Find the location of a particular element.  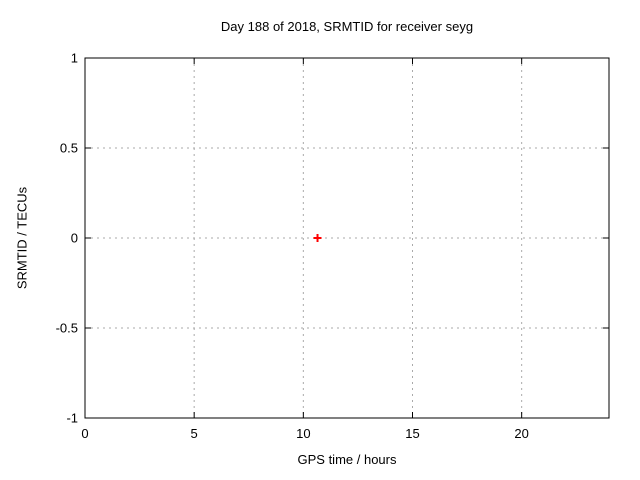

y-tick-label: 1 is located at coordinates (74, 58).